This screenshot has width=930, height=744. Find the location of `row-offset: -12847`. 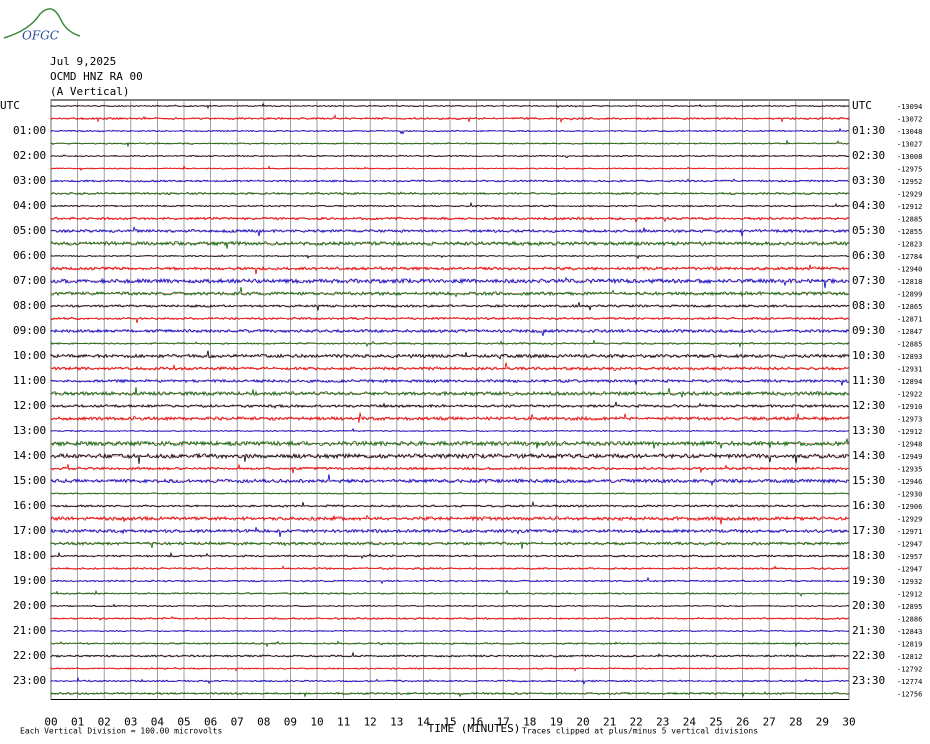

row-offset: -12847 is located at coordinates (909, 332).